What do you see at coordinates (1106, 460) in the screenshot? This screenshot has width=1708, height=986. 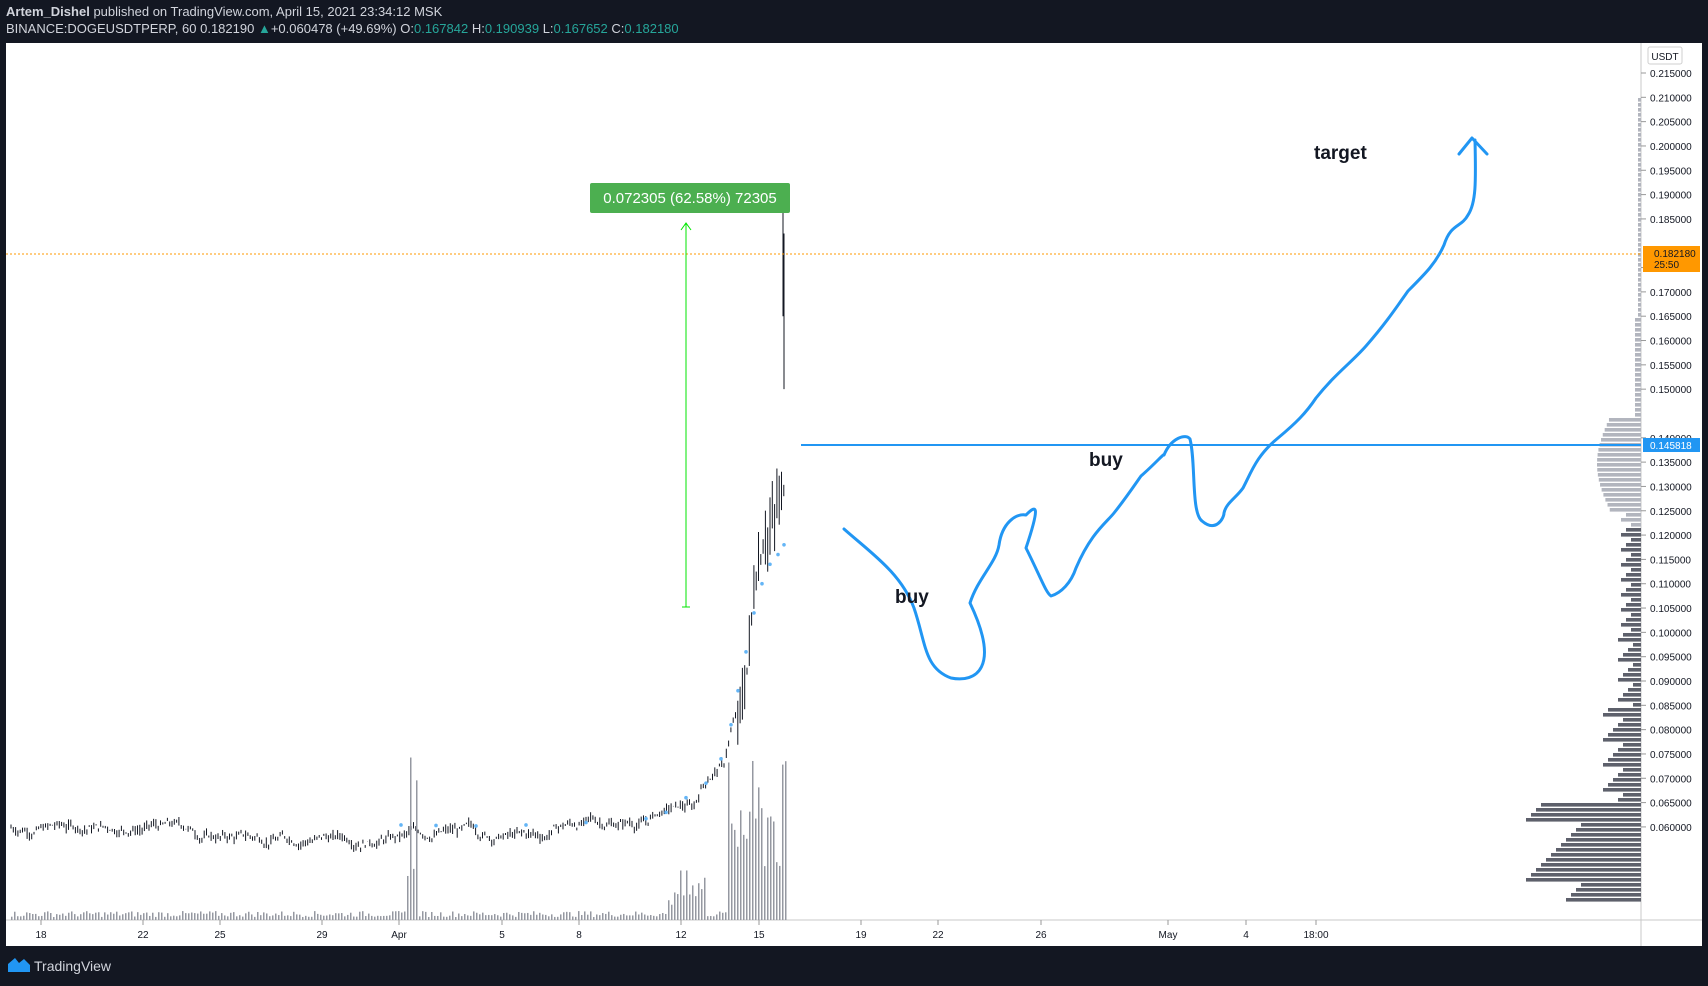 I see `annotation-buy-2: buy` at bounding box center [1106, 460].